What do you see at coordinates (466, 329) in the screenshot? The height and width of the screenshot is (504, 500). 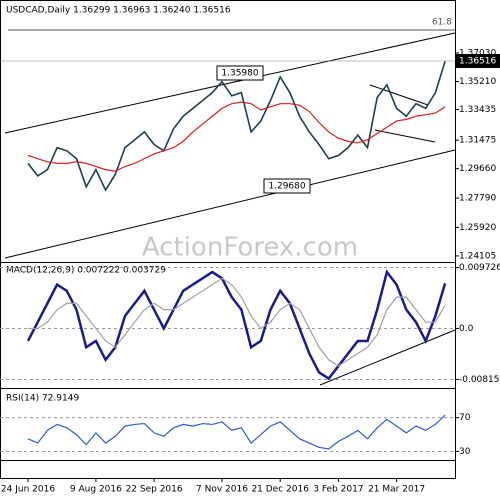 I see `y-tick-label: 0.0` at bounding box center [466, 329].